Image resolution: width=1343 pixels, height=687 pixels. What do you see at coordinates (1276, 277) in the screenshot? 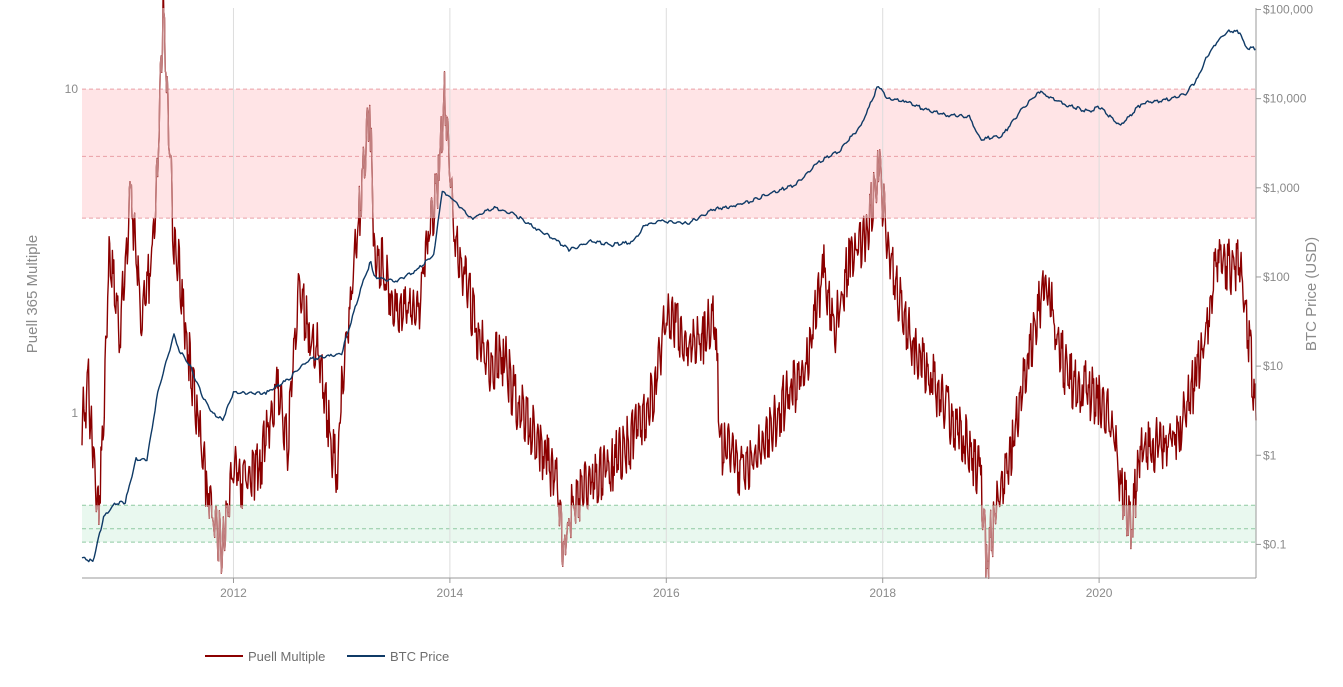
I see `right-tick-label-100: $100` at bounding box center [1276, 277].